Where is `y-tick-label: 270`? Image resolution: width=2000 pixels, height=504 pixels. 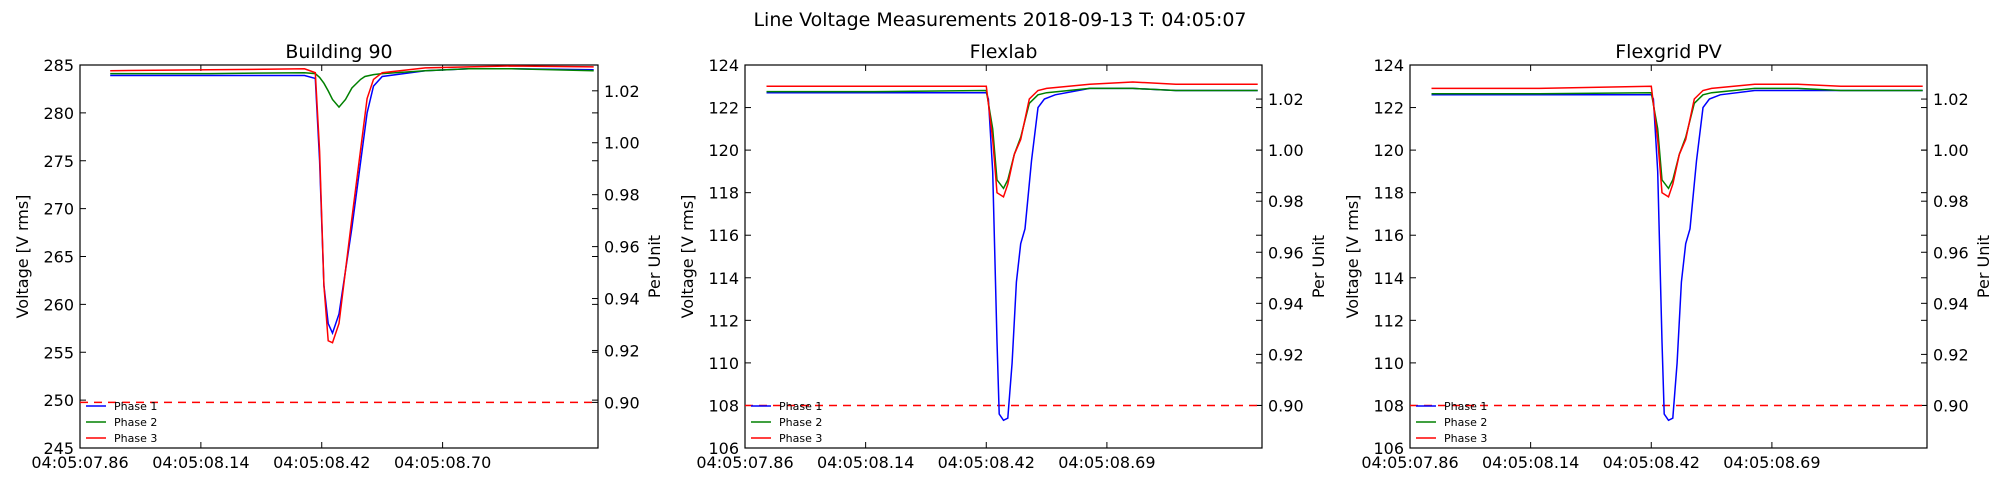
y-tick-label: 270 is located at coordinates (58, 209).